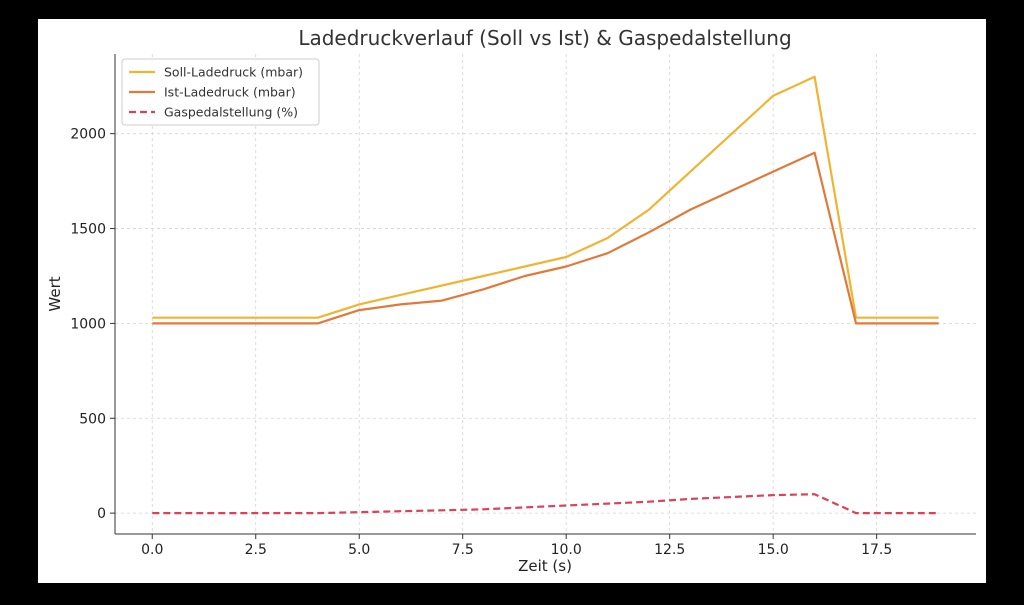  Describe the element at coordinates (545, 566) in the screenshot. I see `x-axis-label: Zeit (s)` at that location.